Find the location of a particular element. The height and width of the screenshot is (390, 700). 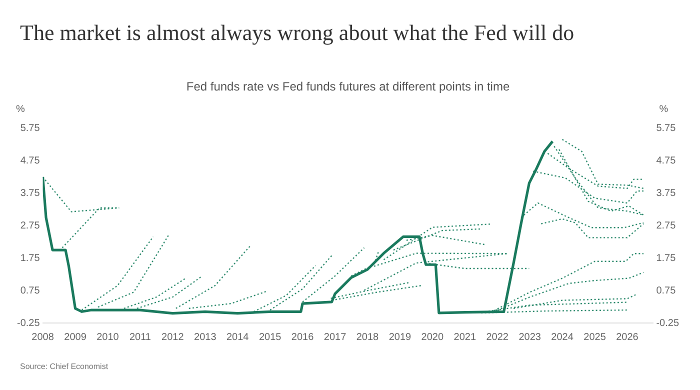

x-tick-label: 2026 is located at coordinates (627, 337).